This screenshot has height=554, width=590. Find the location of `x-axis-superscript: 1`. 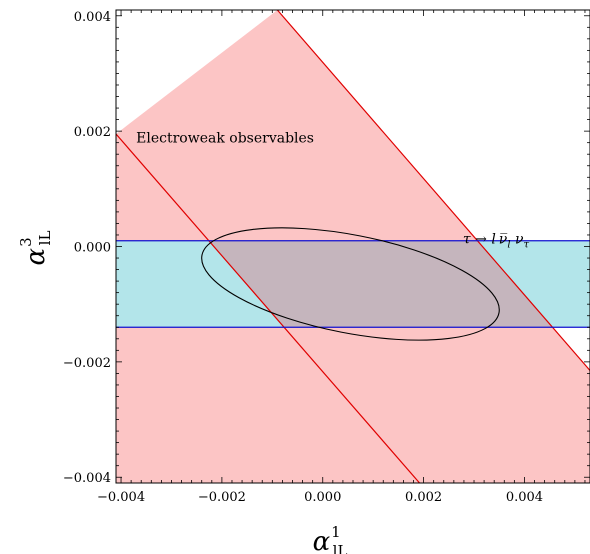

x-axis-superscript: 1 is located at coordinates (336, 532).